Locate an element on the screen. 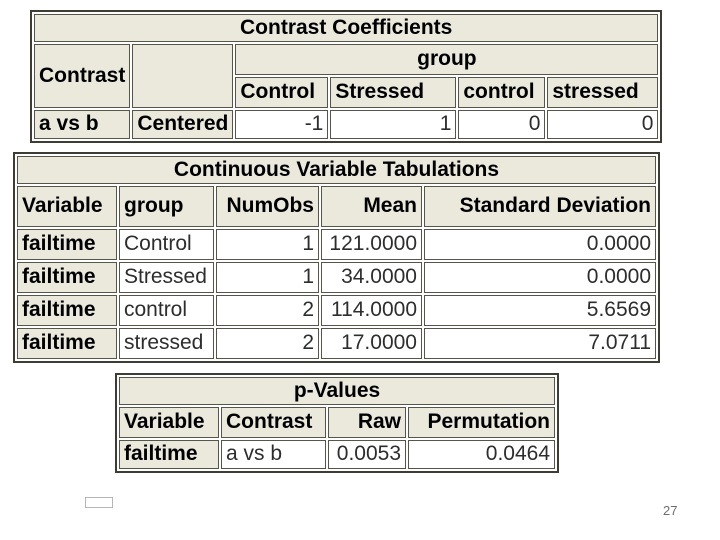 The image size is (720, 540). column-header-permutation: Permutation is located at coordinates (481, 422).